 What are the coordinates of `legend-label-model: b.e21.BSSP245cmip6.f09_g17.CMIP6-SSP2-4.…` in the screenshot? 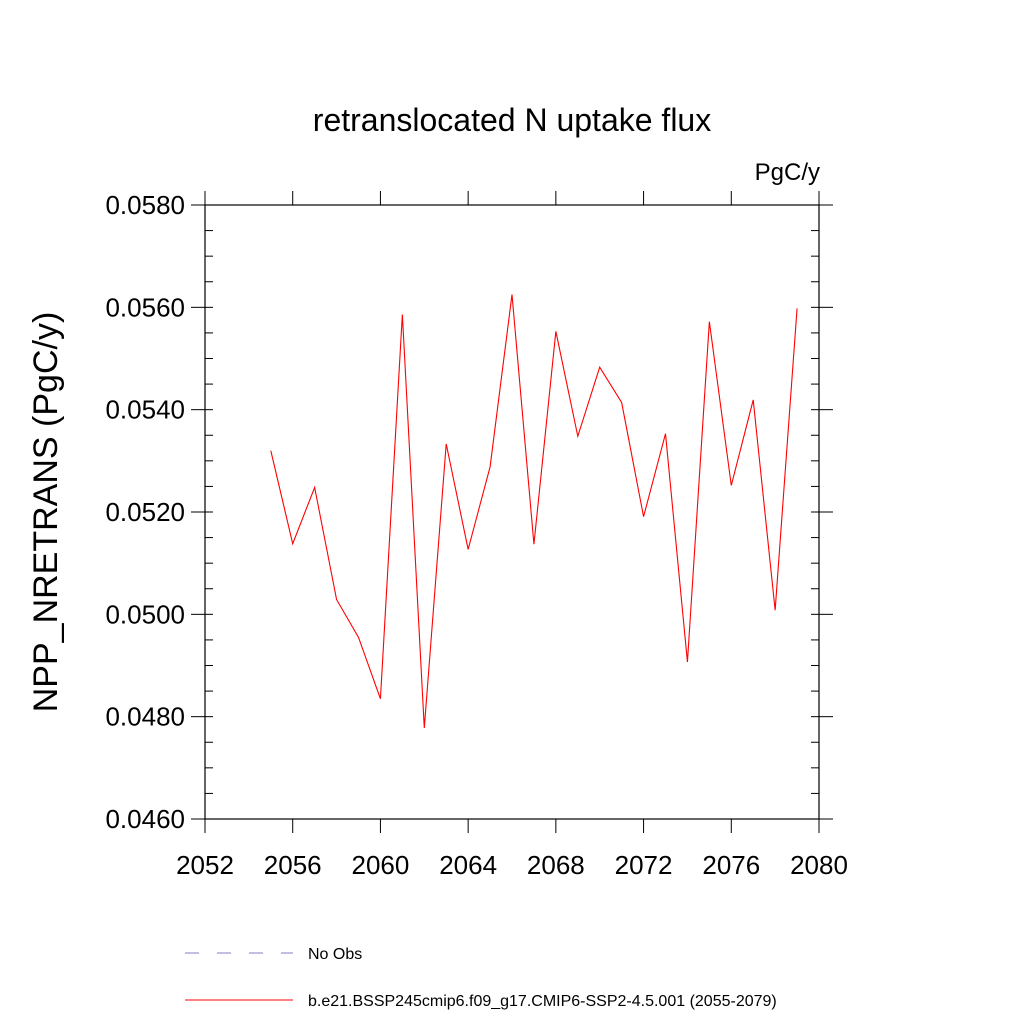 It's located at (542, 1001).